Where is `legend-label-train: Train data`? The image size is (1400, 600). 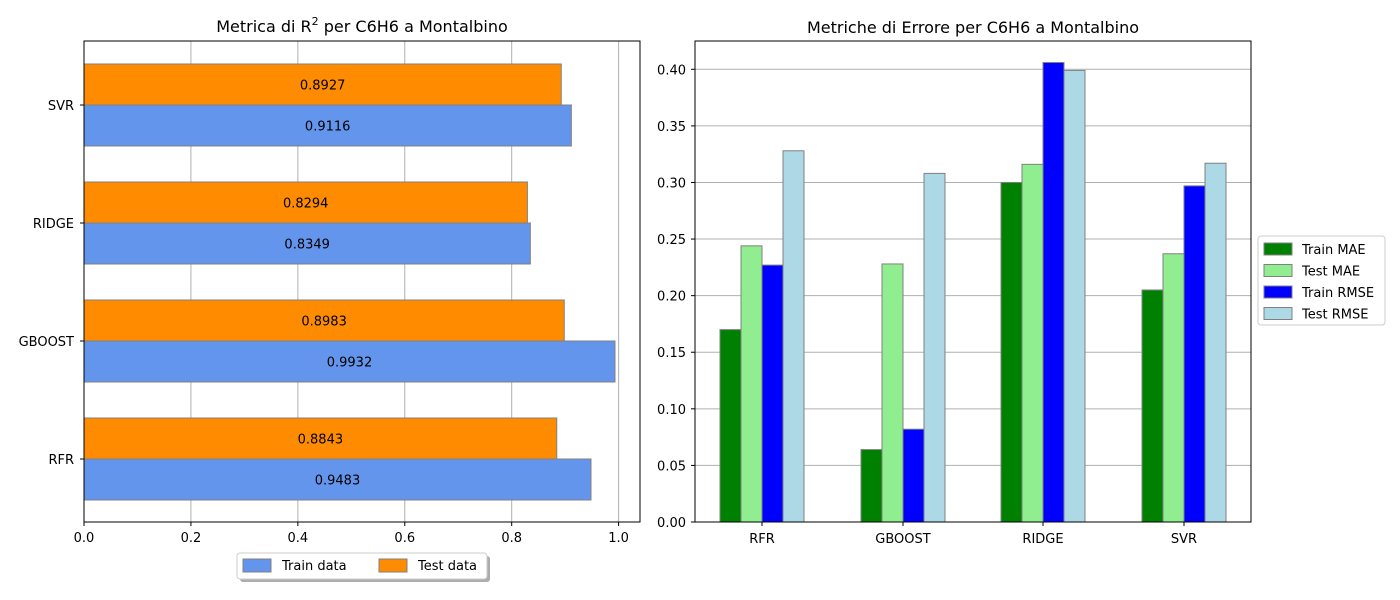
legend-label-train: Train data is located at coordinates (314, 566).